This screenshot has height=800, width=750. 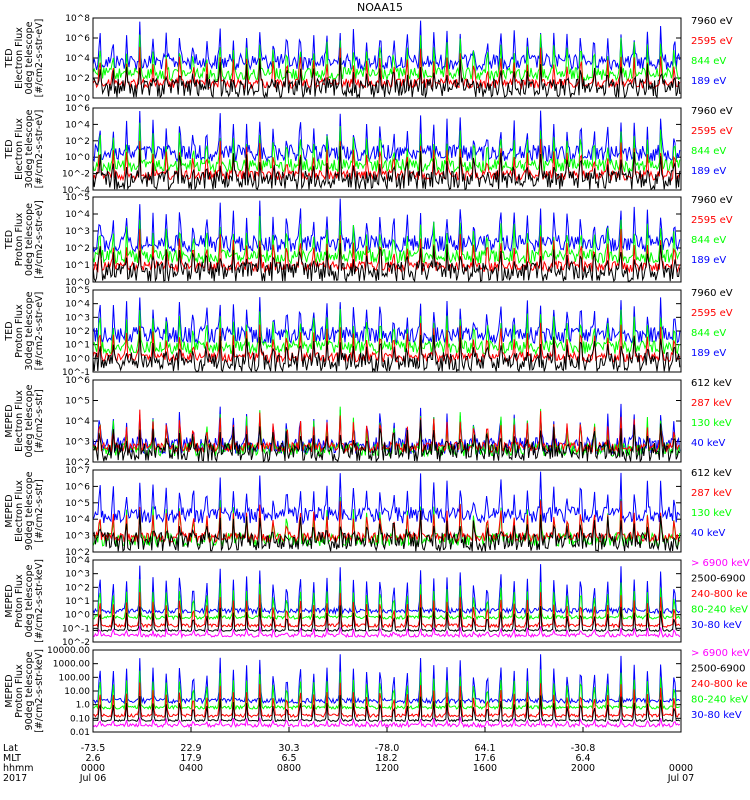 I want to click on plot-title: NOAA15, so click(x=380, y=7).